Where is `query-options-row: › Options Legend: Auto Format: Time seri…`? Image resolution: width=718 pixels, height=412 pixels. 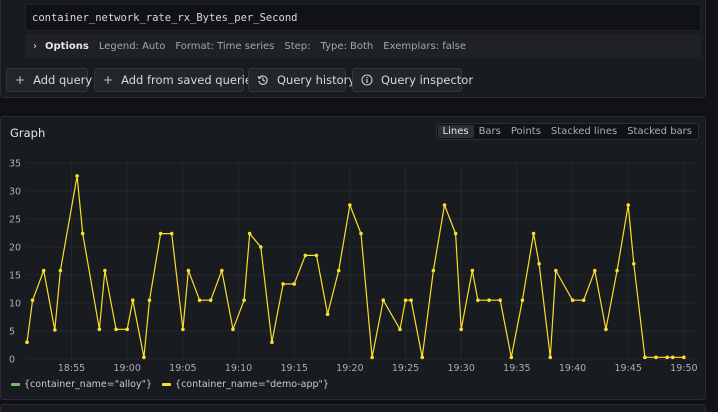 query-options-row: › Options Legend: Auto Format: Time seri… is located at coordinates (363, 46).